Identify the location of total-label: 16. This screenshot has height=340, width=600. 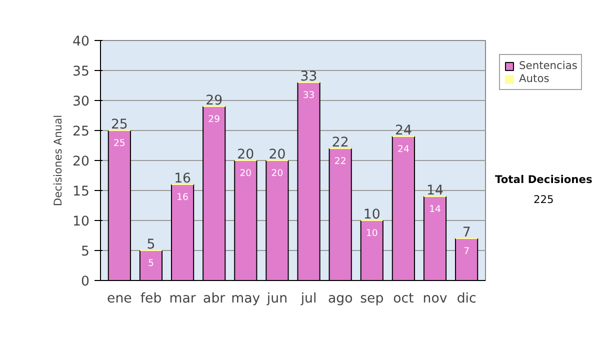
(183, 179).